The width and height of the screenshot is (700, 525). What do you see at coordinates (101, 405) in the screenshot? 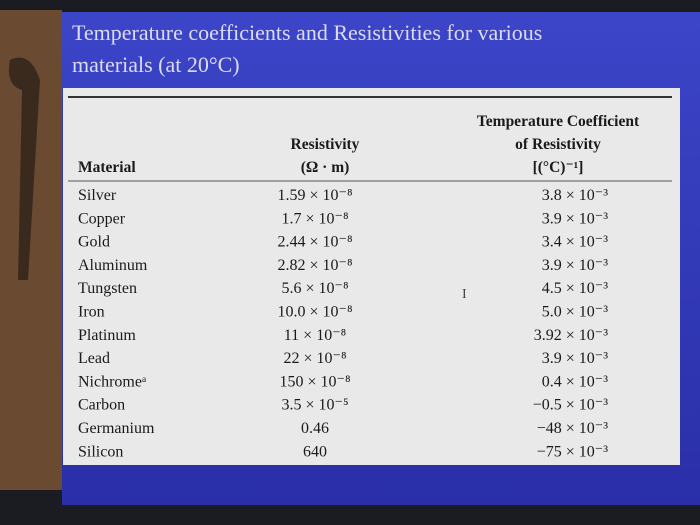
I see `table-cell: Carbon` at bounding box center [101, 405].